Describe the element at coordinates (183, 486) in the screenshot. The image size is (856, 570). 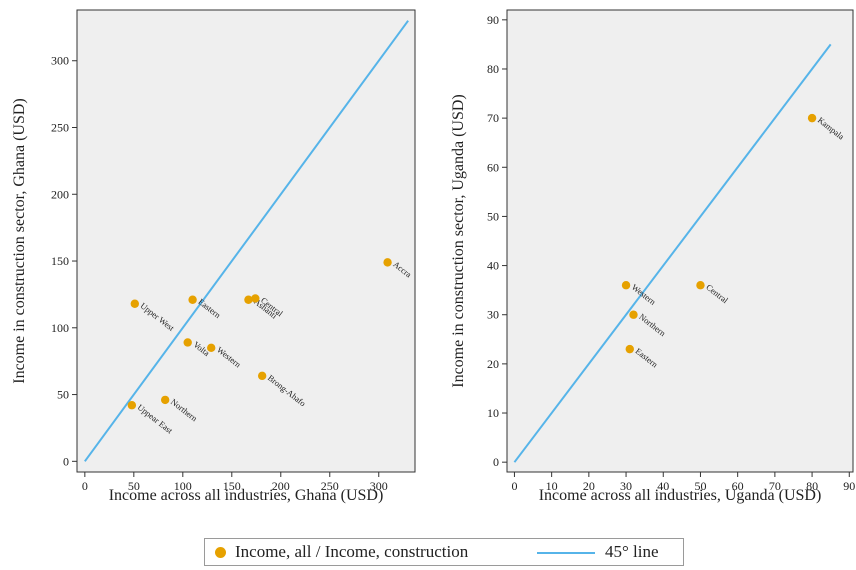
I see `x-tick-label: 100` at that location.